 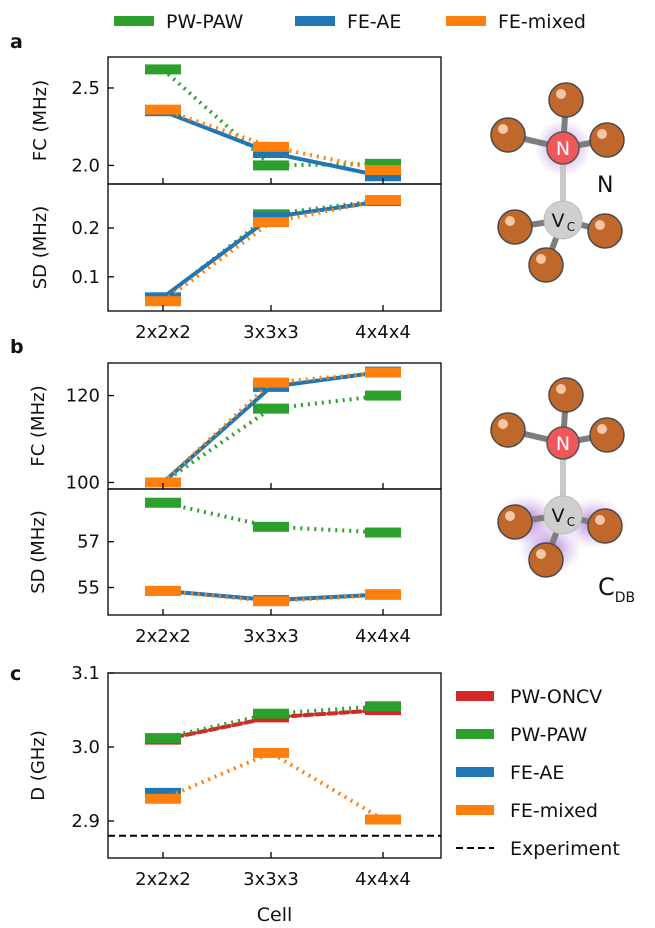 I want to click on chart-a_sd: 0.1 0.2 2x2x2 3x3x3 4x4x4 SD (MHz), so click(x=236, y=263).